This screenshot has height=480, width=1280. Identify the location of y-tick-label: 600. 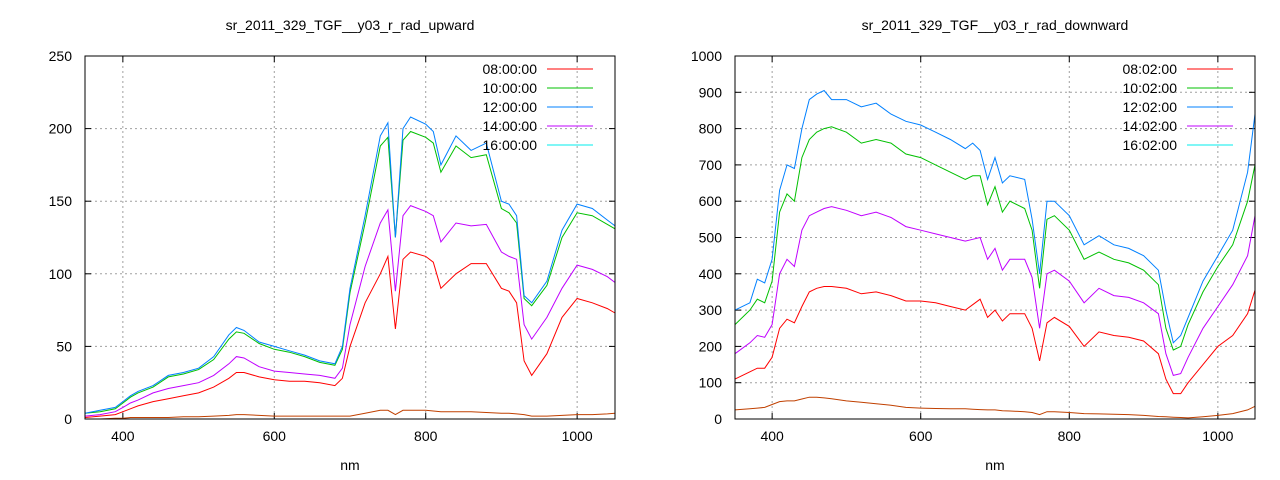
(711, 201).